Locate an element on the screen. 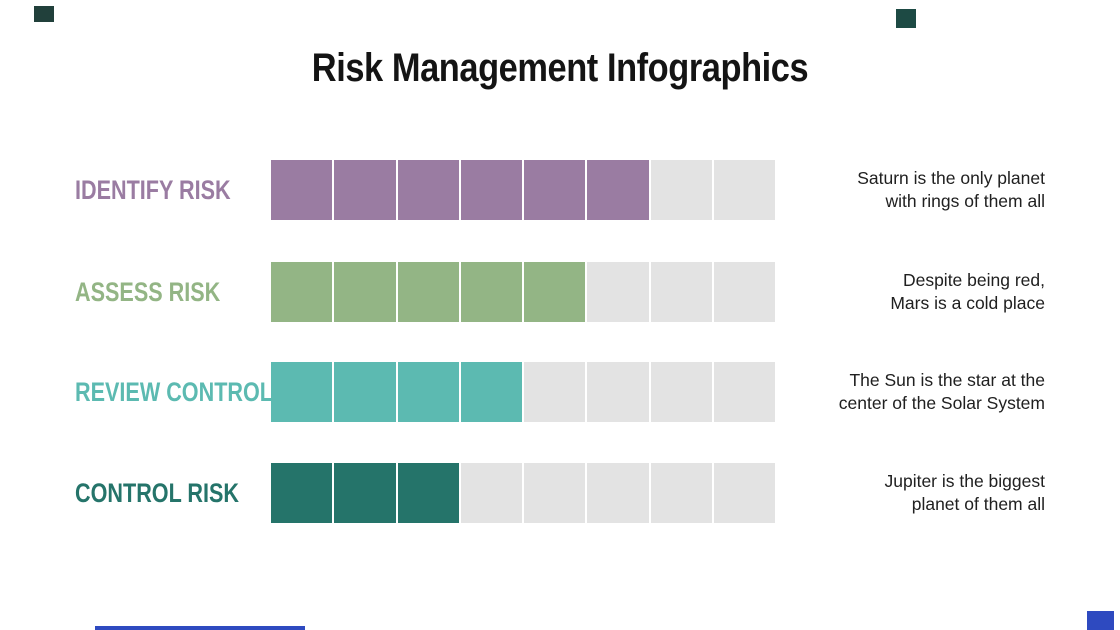 The image size is (1120, 630). segmented-bar-assess-risk is located at coordinates (523, 292).